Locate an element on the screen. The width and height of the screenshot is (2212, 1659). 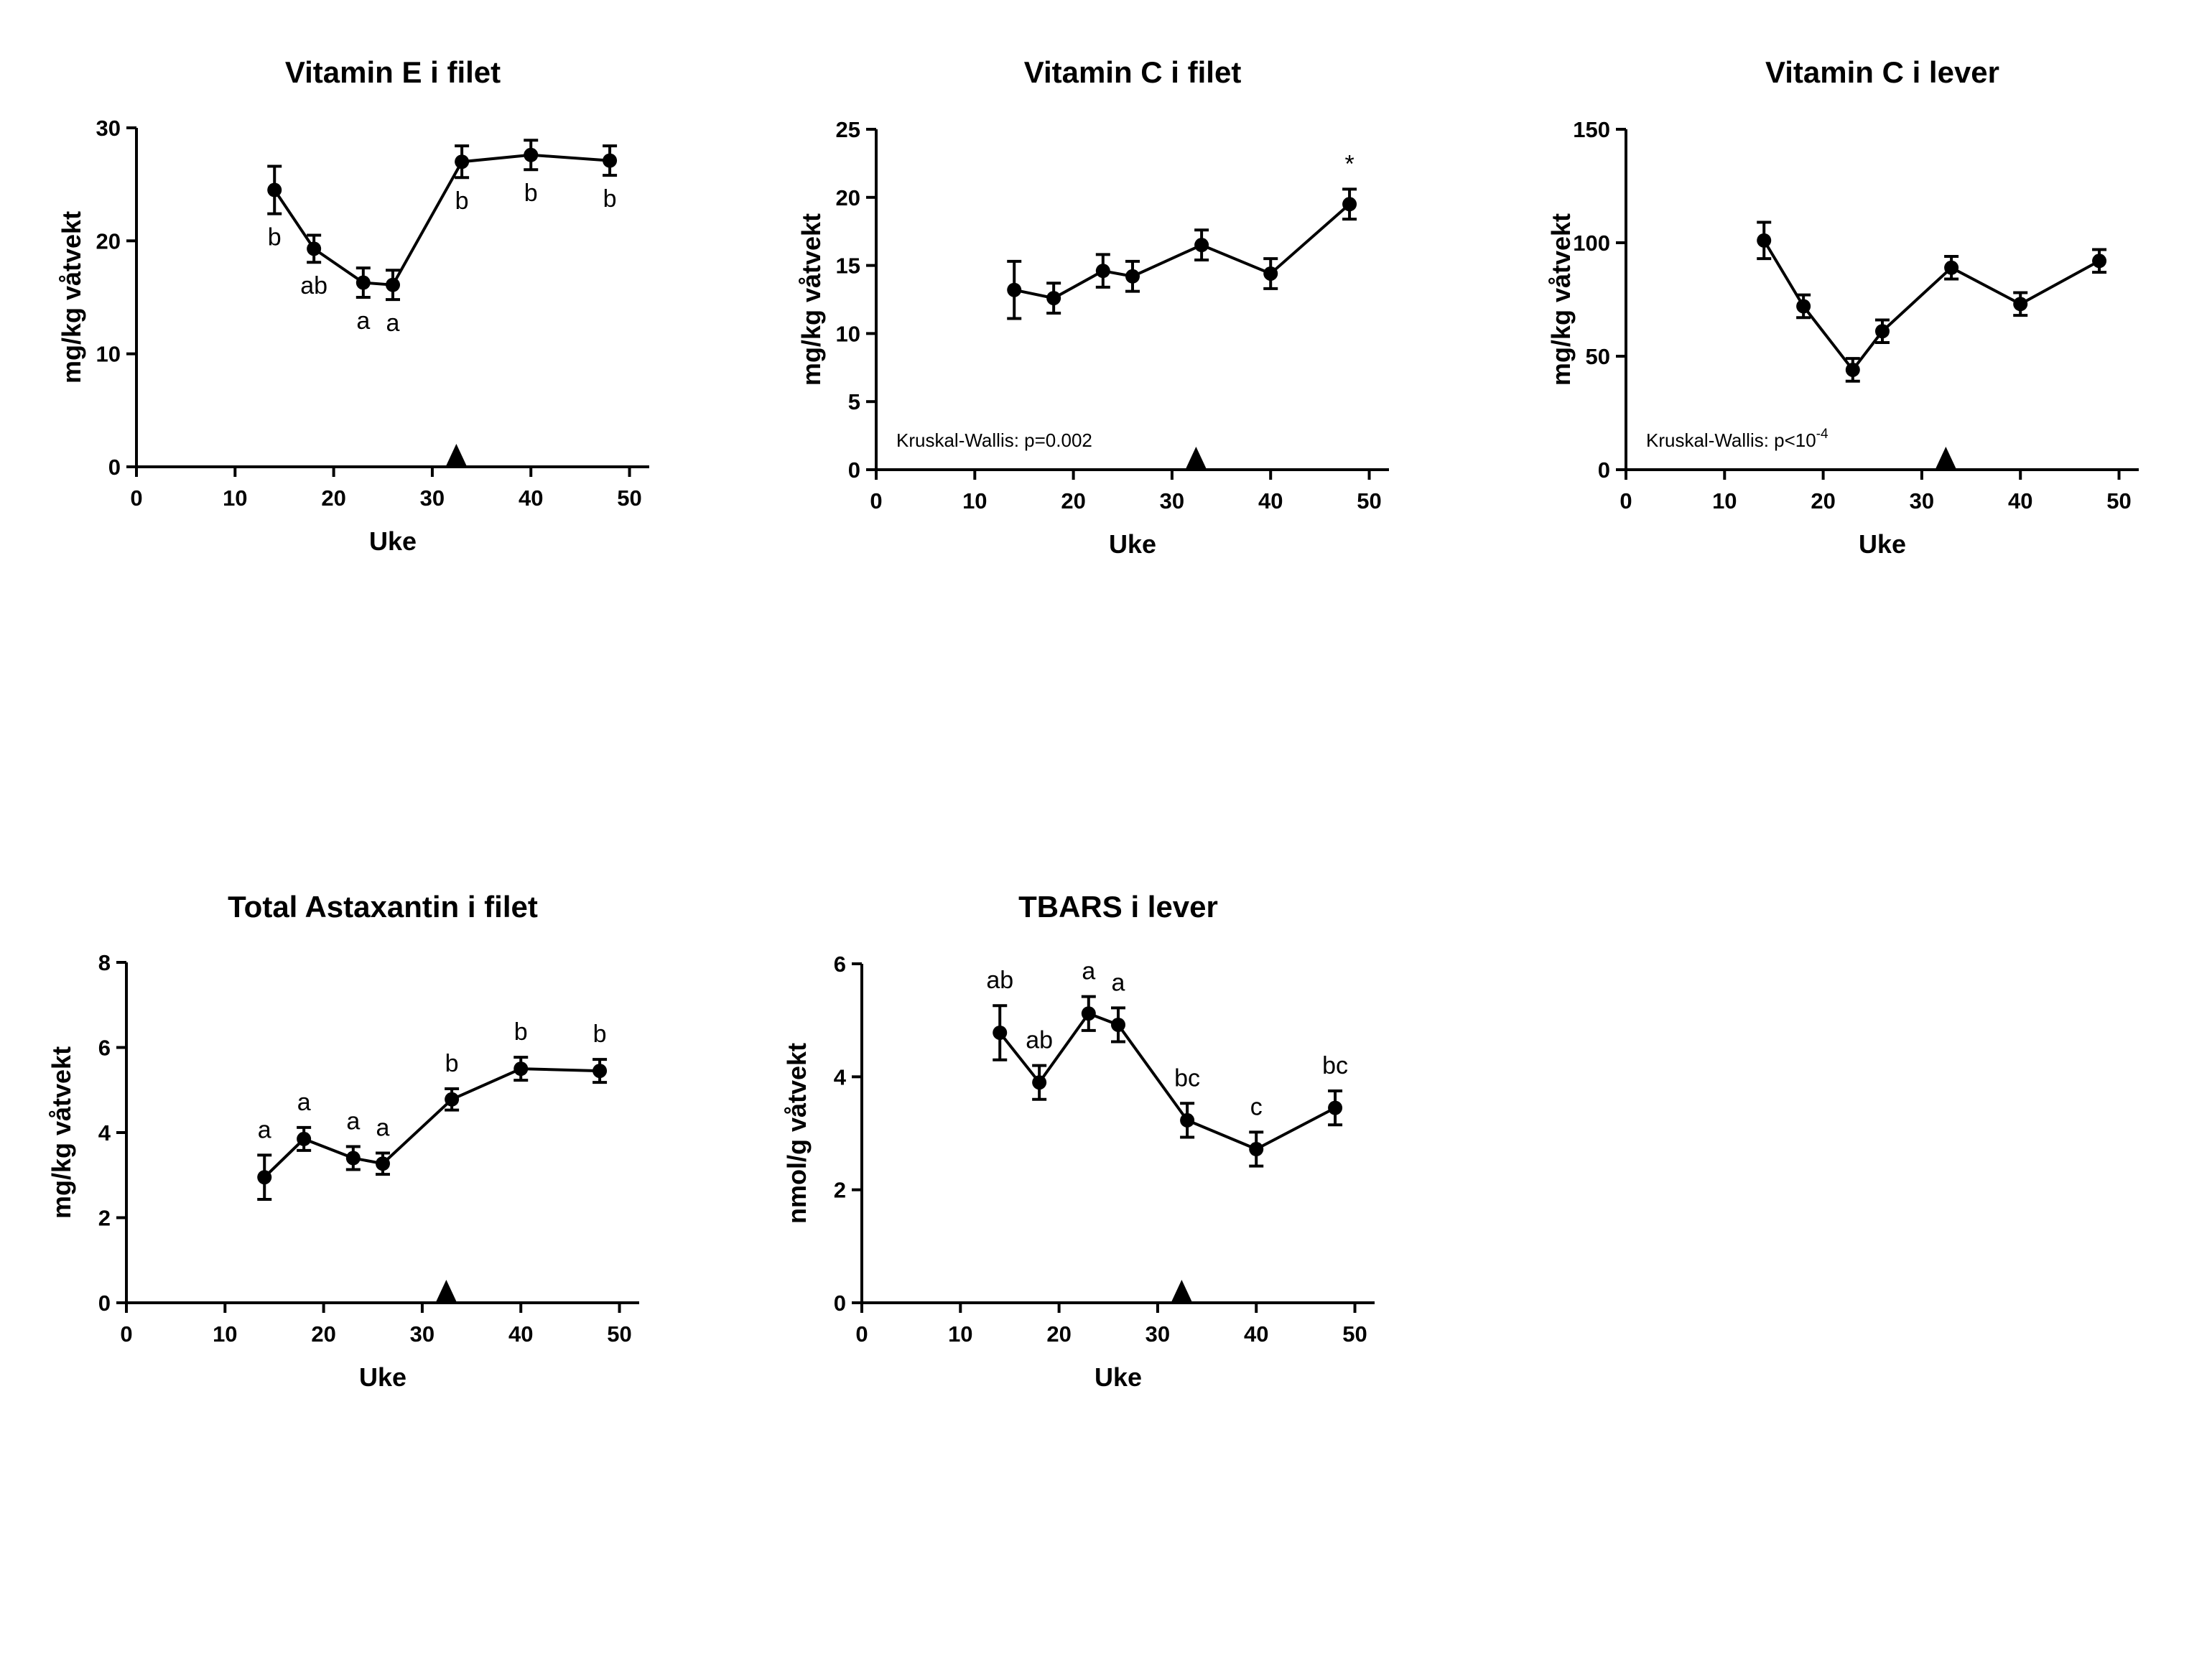
y-tick-label: 30 is located at coordinates (108, 128).